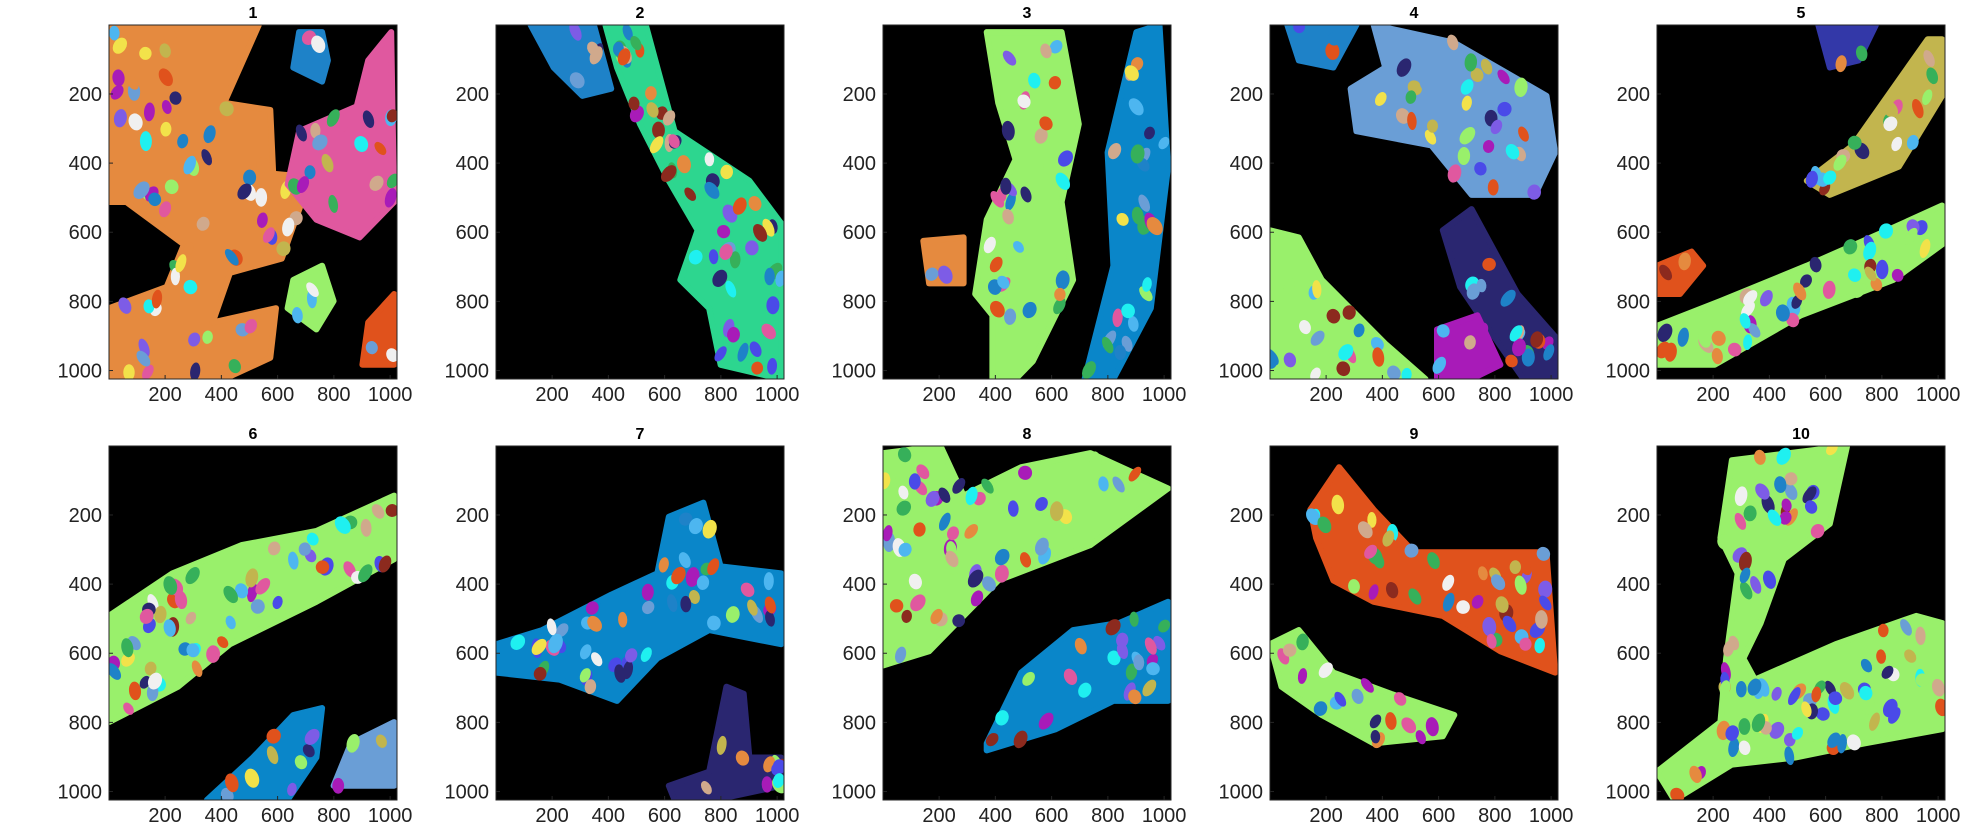 The image size is (1980, 840). I want to click on panel-1: 1 200 400 600 800 1000 200 400 600 800 1000, so click(235, 205).